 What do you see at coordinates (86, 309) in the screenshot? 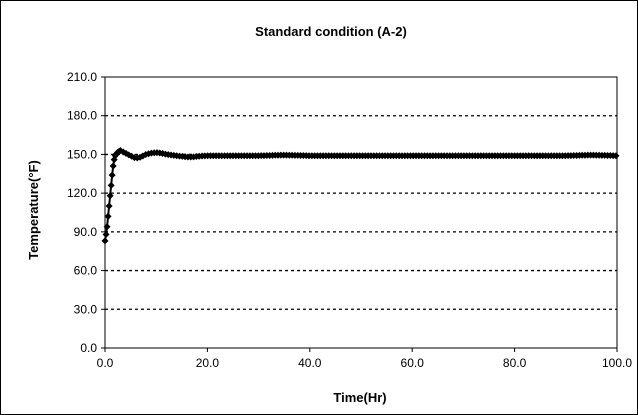
I see `y-tick-label-1: 30.0` at bounding box center [86, 309].